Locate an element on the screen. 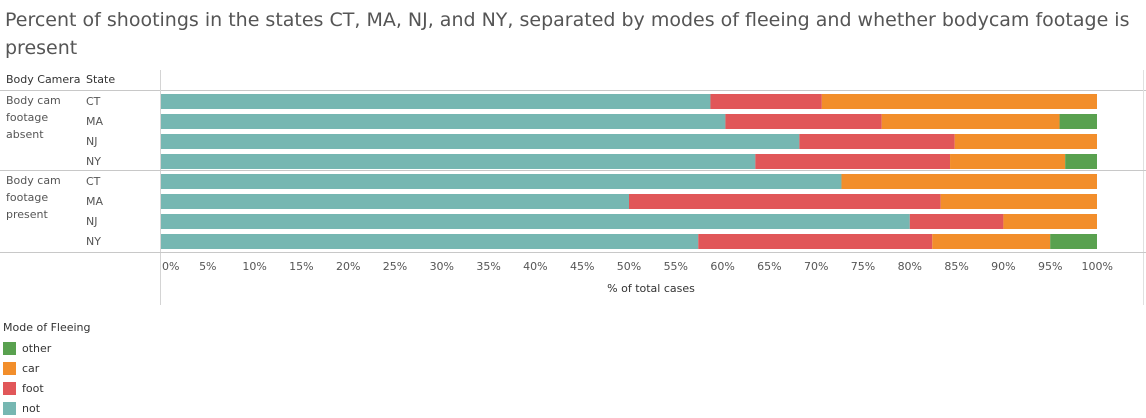  x-tick-label: 5% is located at coordinates (207, 266).